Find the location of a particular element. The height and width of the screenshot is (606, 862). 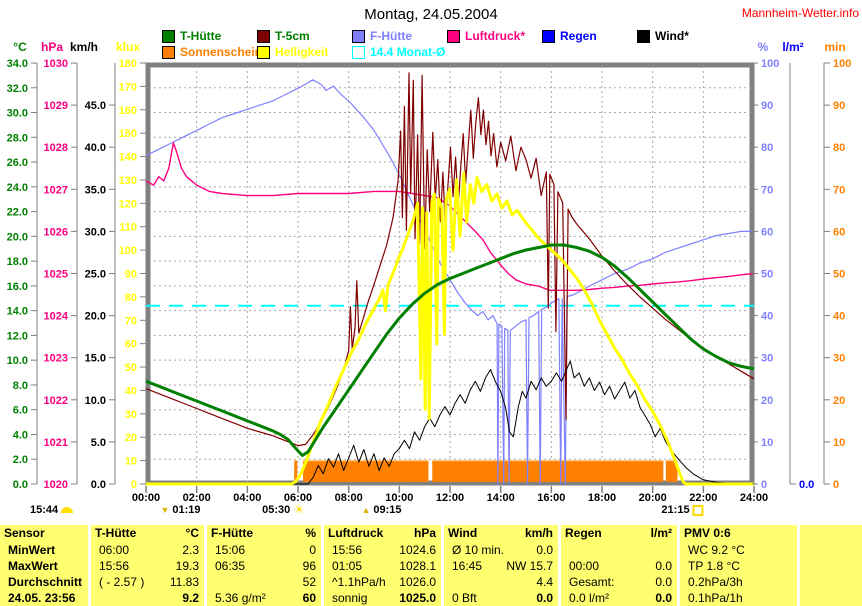

axis-tick-label-pressure: 1024 is located at coordinates (56, 317).